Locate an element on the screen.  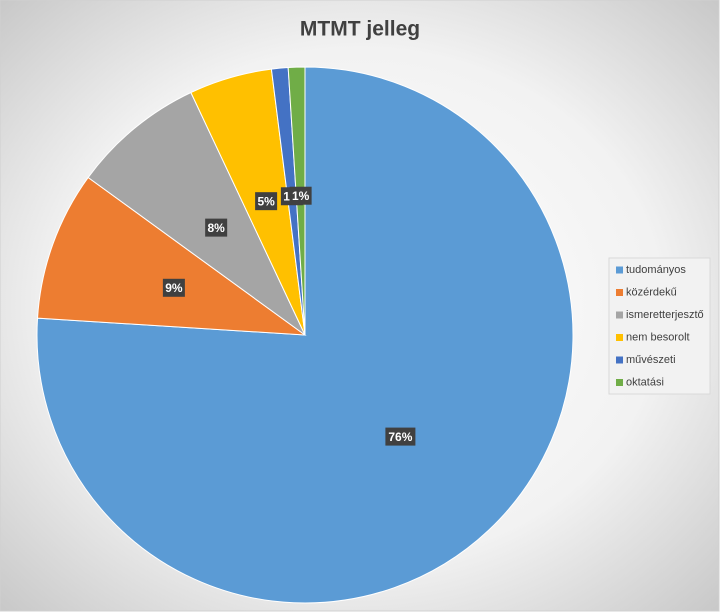
data-label: 76% is located at coordinates (400, 437).